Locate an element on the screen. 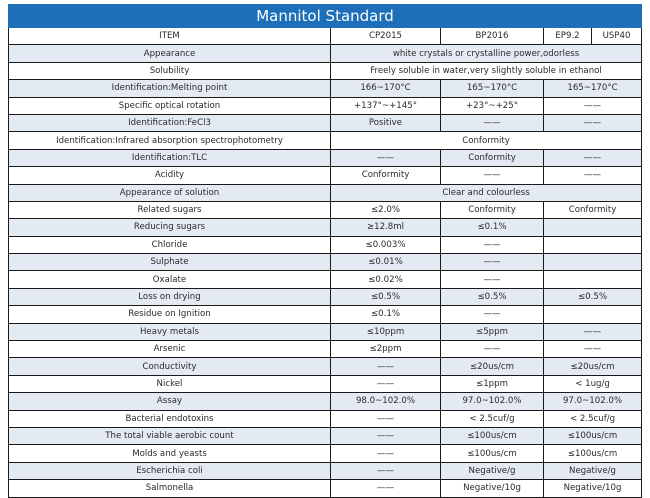 This screenshot has height=498, width=650. row-item-label: Residue on Ignition is located at coordinates (169, 314).